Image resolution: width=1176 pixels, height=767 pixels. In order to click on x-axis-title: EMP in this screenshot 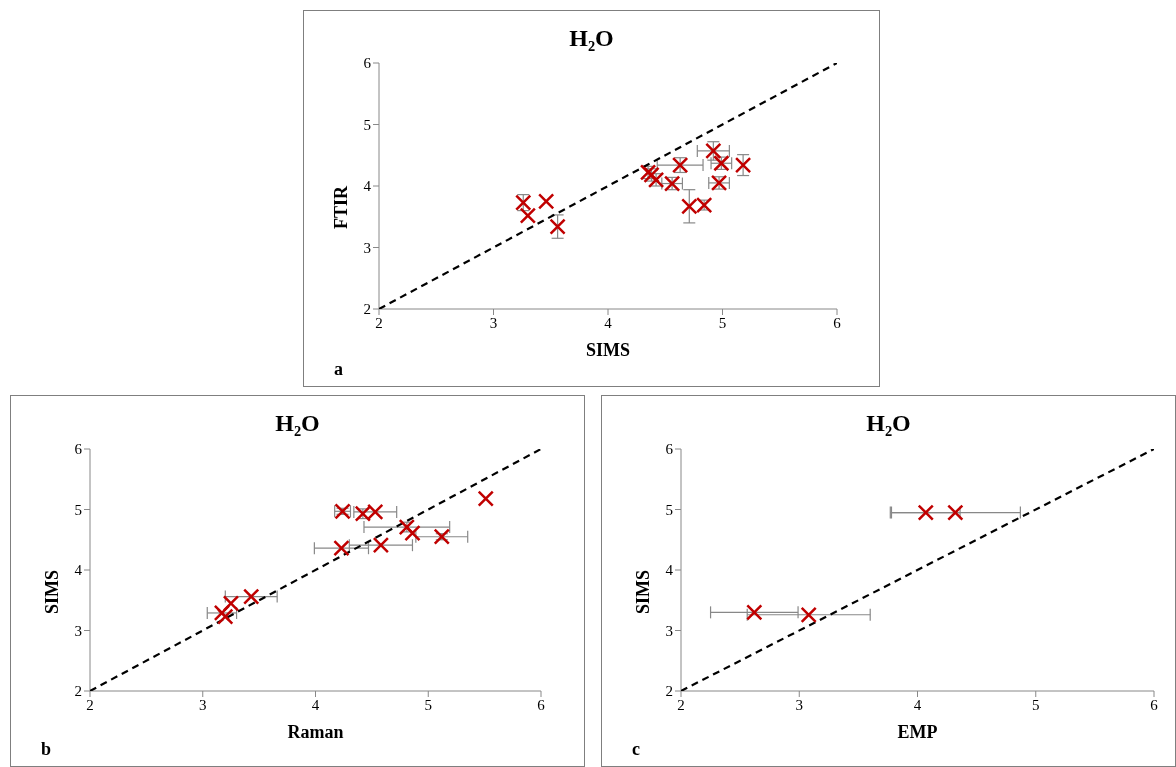, I will do `click(917, 731)`.